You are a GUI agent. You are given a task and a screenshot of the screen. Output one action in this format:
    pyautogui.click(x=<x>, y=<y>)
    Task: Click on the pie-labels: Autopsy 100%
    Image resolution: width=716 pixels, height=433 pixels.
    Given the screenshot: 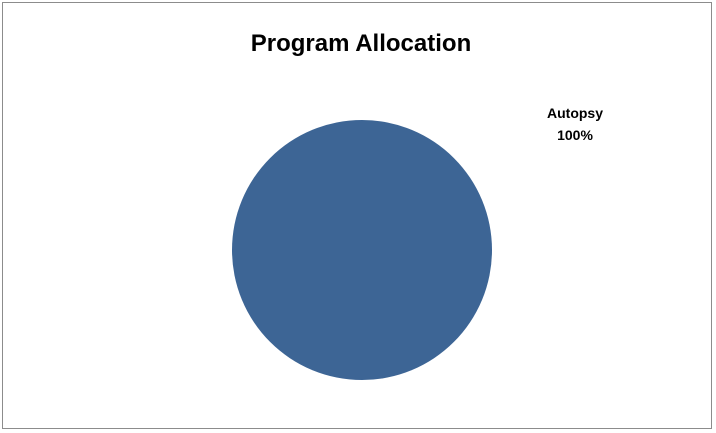 What is the action you would take?
    pyautogui.click(x=575, y=124)
    